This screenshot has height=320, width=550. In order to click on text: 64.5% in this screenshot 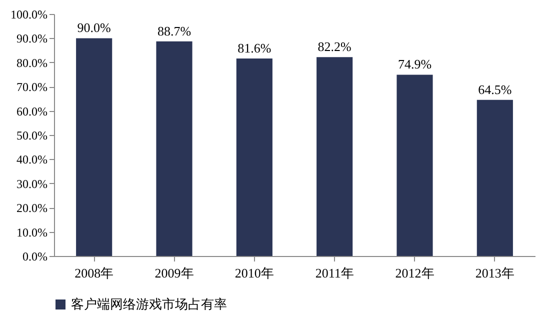, I will do `click(495, 89)`.